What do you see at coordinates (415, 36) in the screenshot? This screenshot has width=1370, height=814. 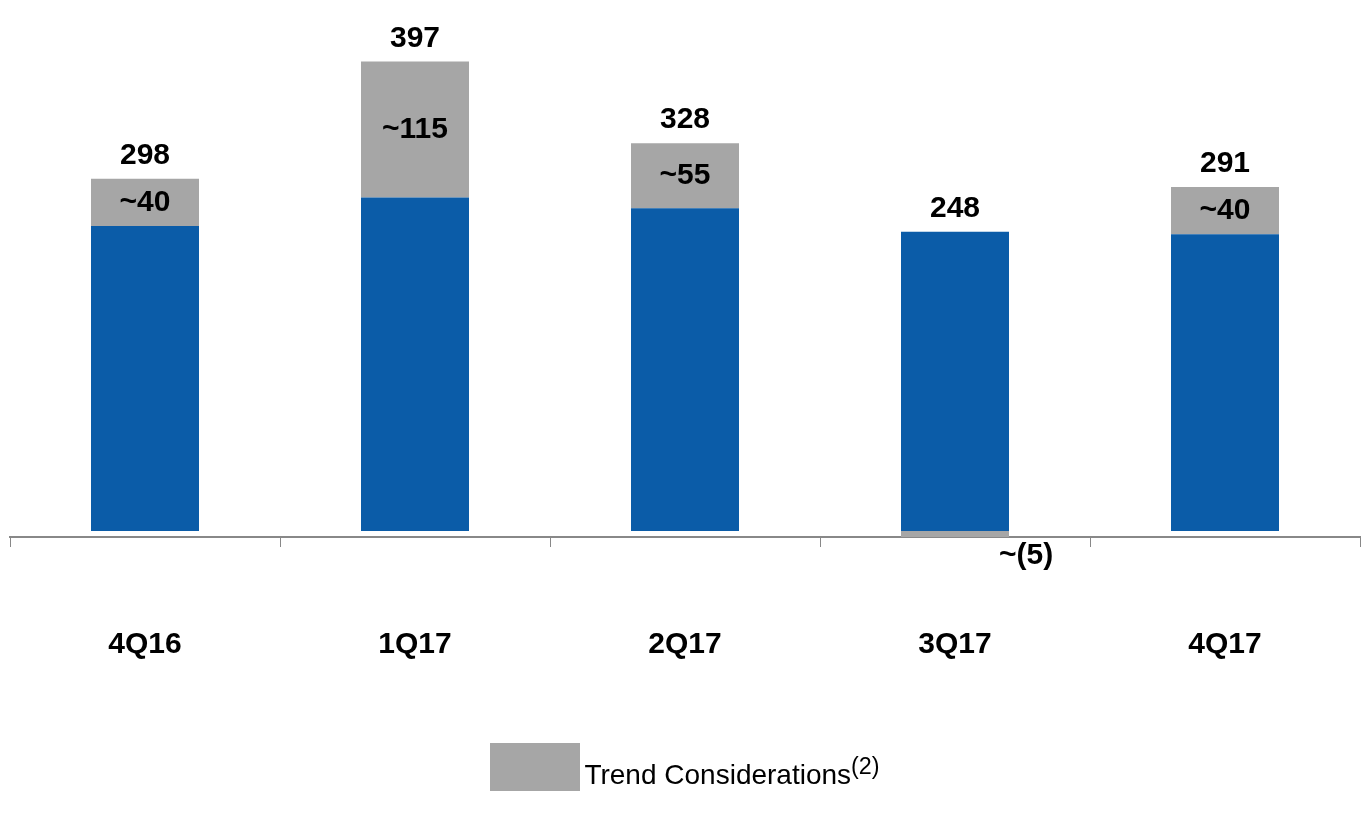 I see `total-label: 397` at bounding box center [415, 36].